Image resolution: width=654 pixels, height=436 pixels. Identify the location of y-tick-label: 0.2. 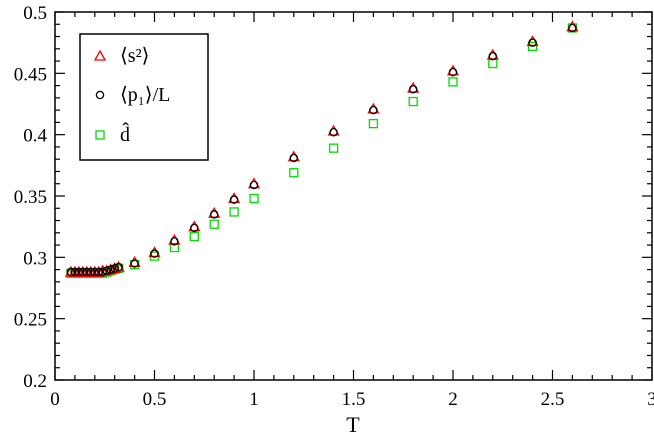
(35, 381).